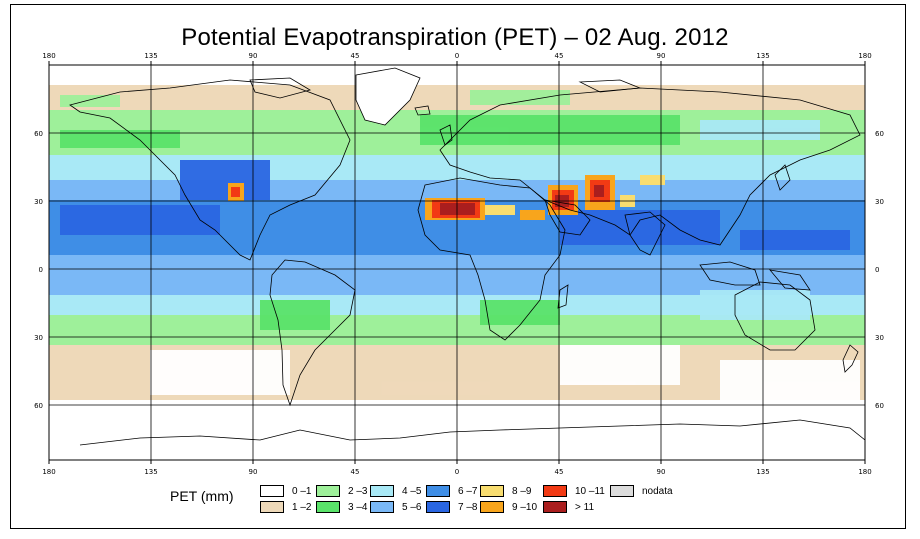 This screenshot has width=920, height=539. I want to click on pet-hotspots, so click(446, 197).